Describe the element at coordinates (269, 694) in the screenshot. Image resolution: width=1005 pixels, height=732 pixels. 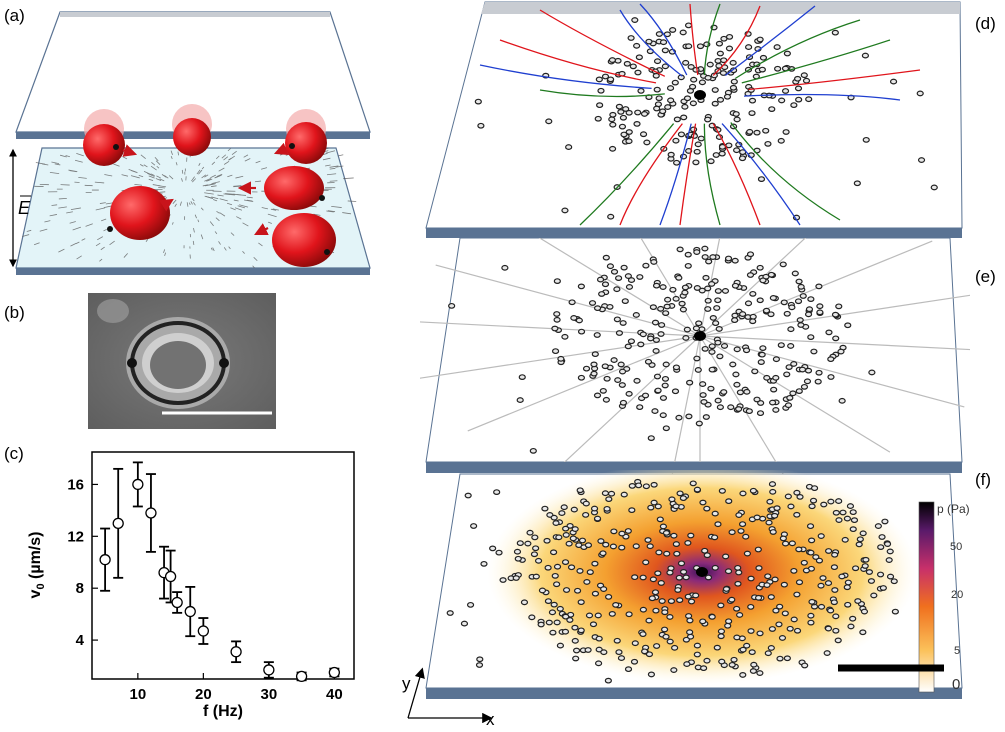
I see `x-tick-label: 30` at that location.